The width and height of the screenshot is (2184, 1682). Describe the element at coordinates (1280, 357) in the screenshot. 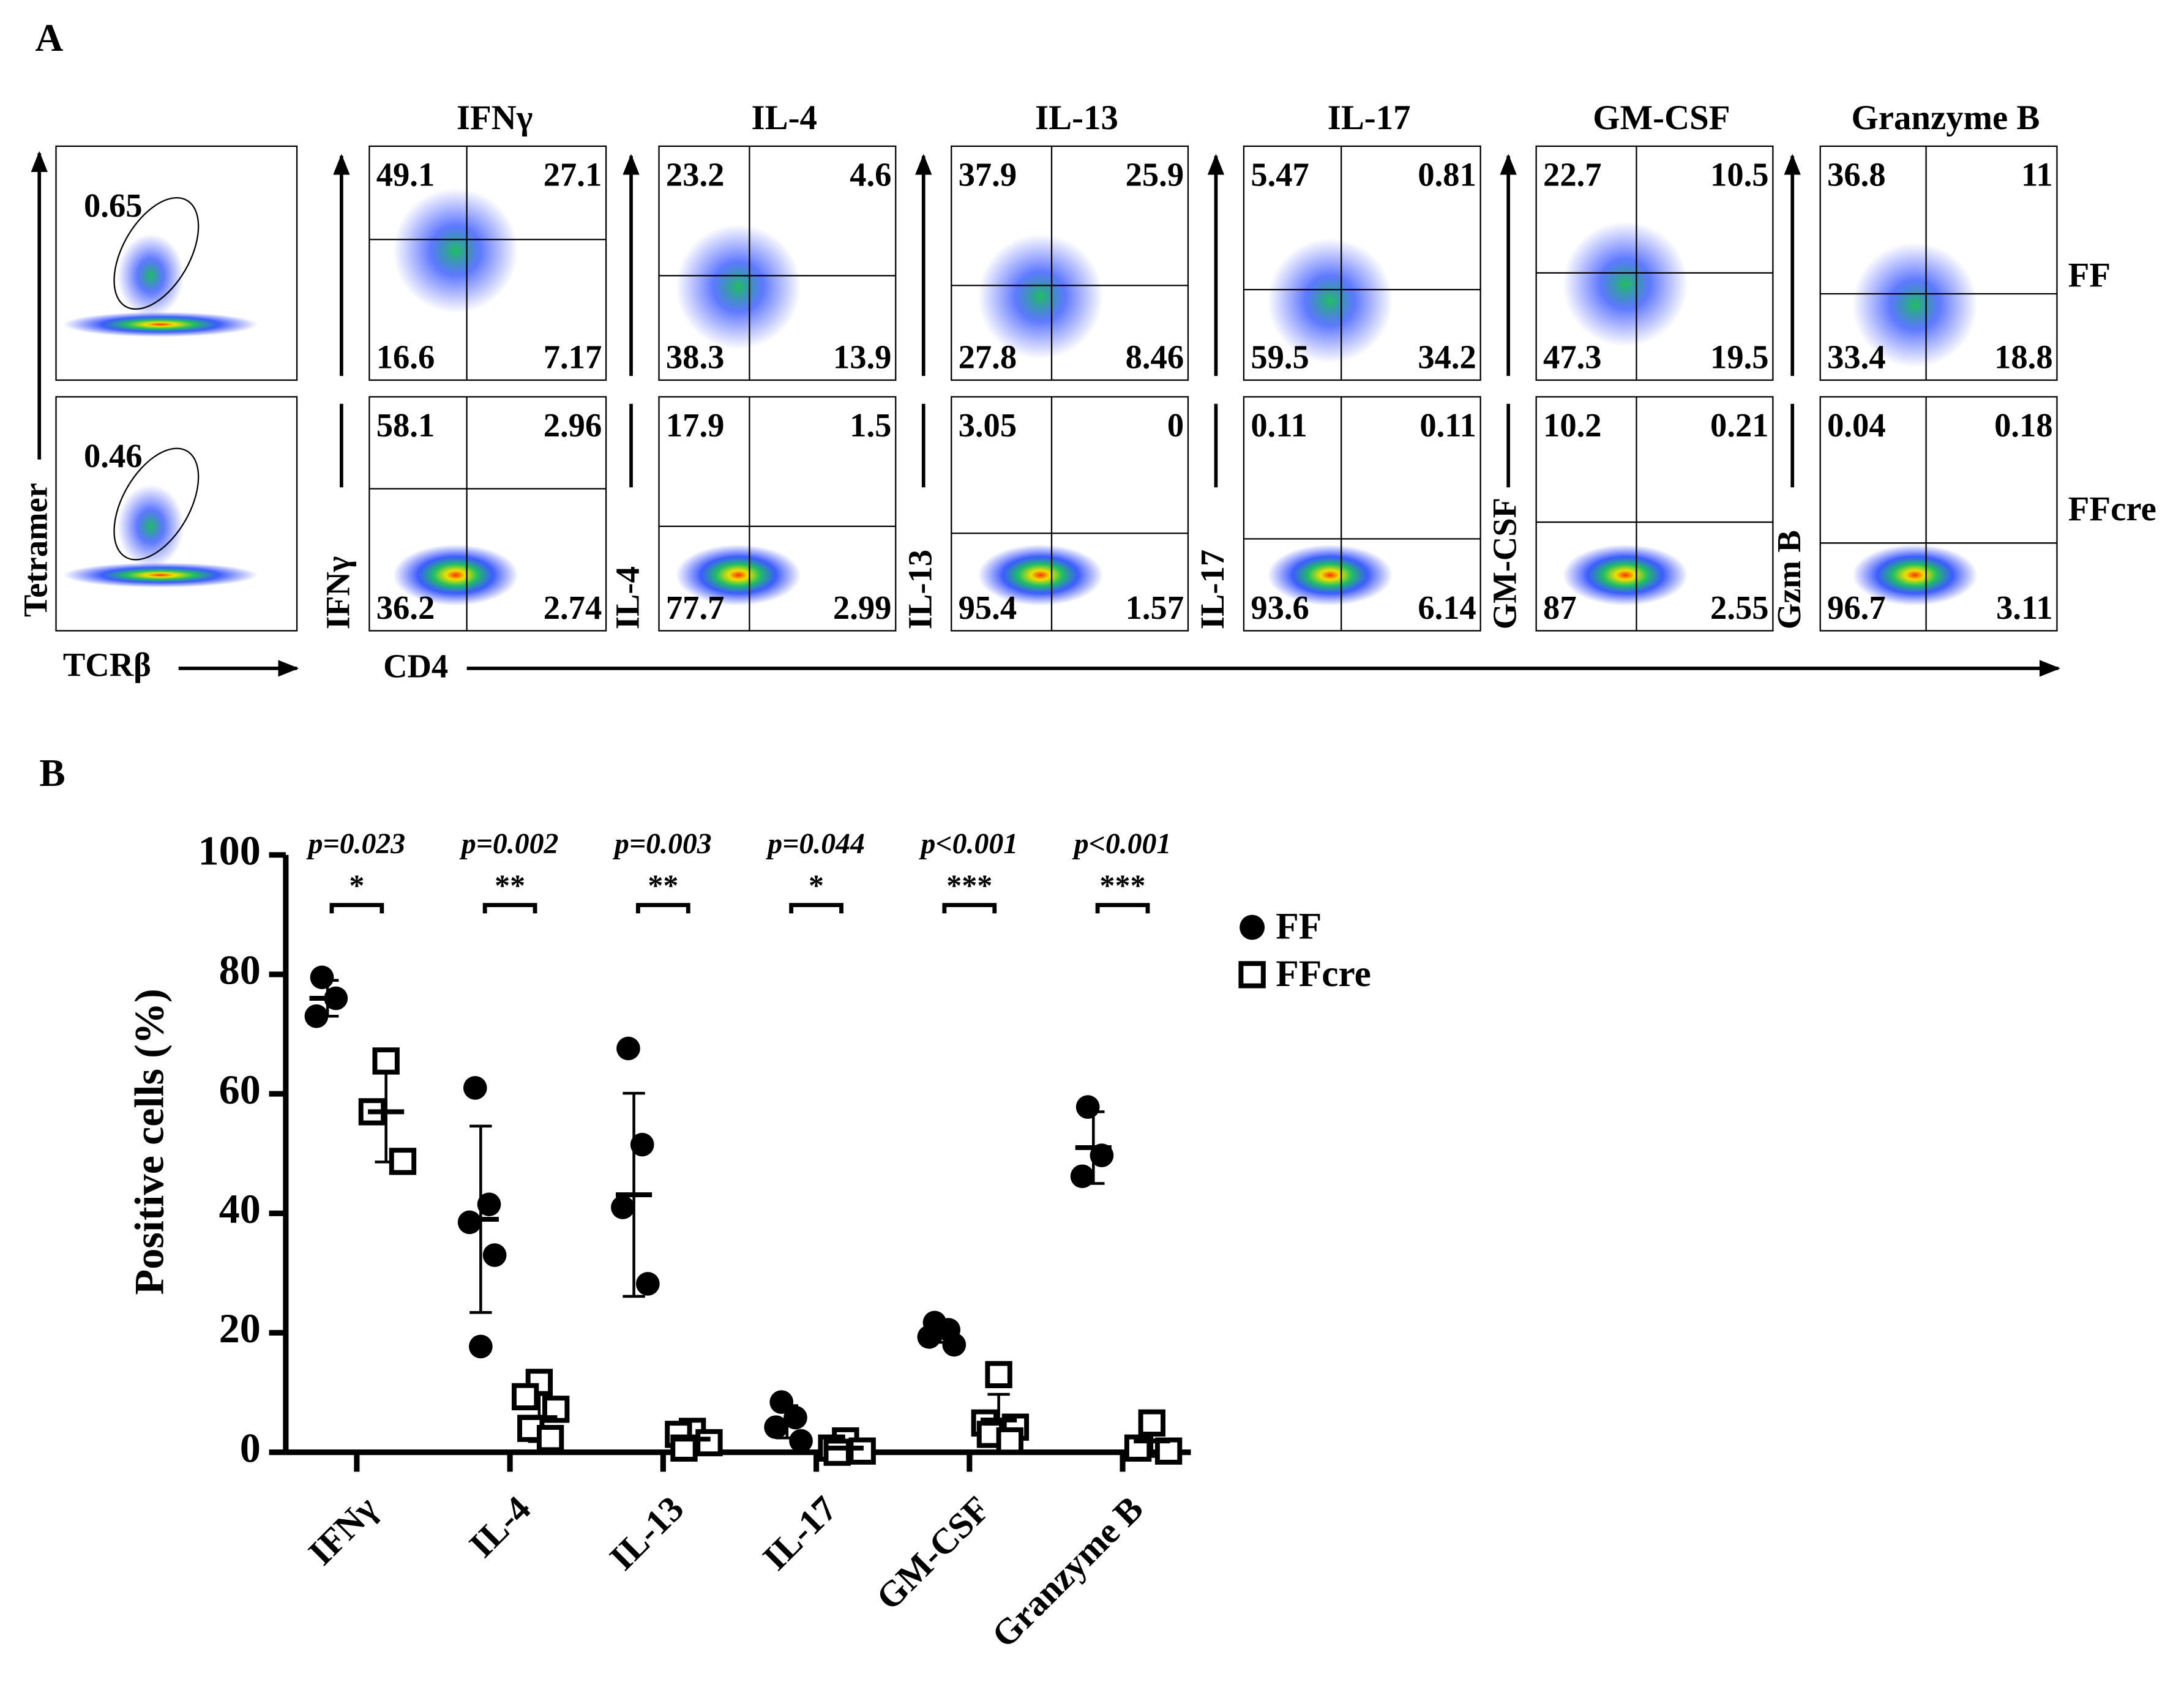

I see `quadrant-value: 59.5` at that location.